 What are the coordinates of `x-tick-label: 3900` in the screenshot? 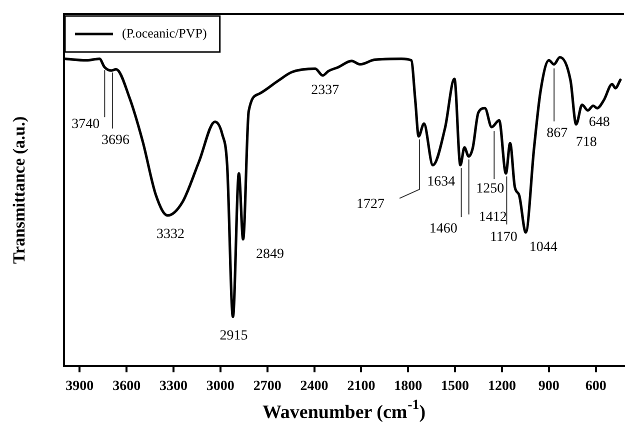 It's located at (80, 386).